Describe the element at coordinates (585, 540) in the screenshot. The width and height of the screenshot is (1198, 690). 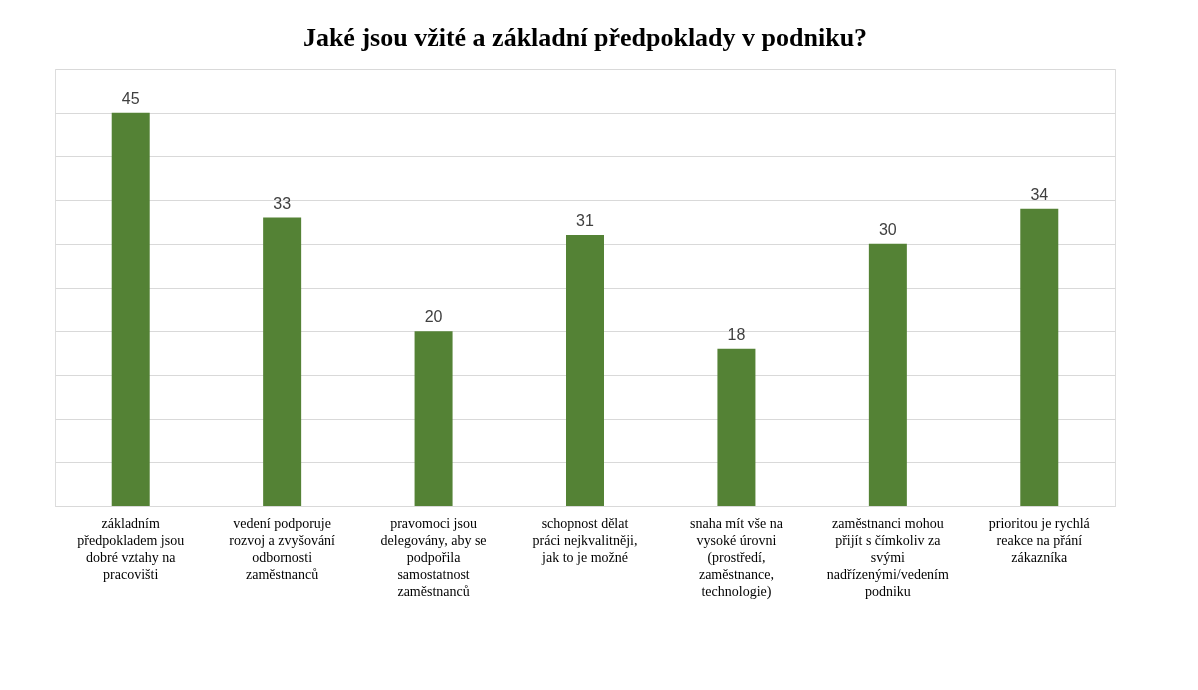
I see `x-tick-label: schopnost dělat práci nejkvalitněji, jak to je možné` at that location.